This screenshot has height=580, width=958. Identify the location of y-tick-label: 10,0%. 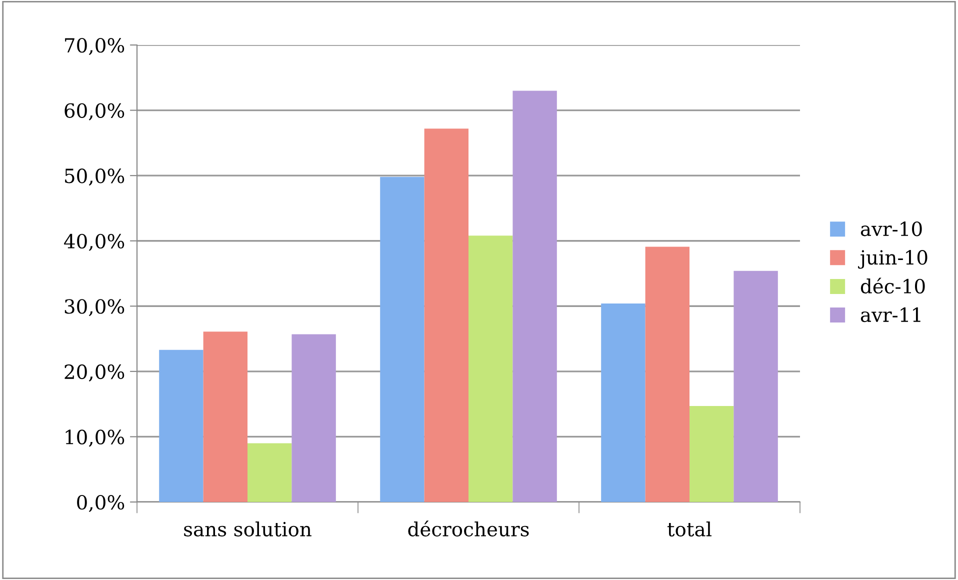
(95, 438).